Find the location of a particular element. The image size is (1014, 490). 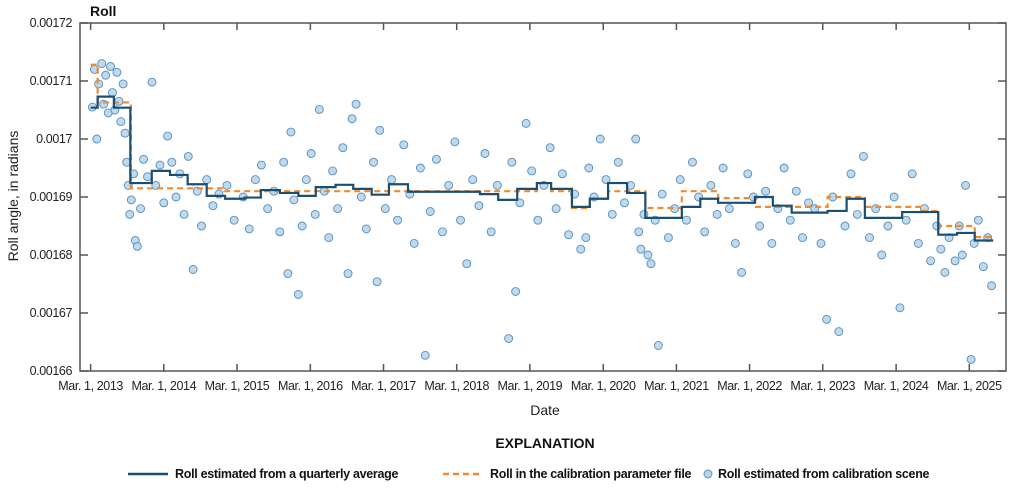

legend-marker-scene is located at coordinates (708, 474).